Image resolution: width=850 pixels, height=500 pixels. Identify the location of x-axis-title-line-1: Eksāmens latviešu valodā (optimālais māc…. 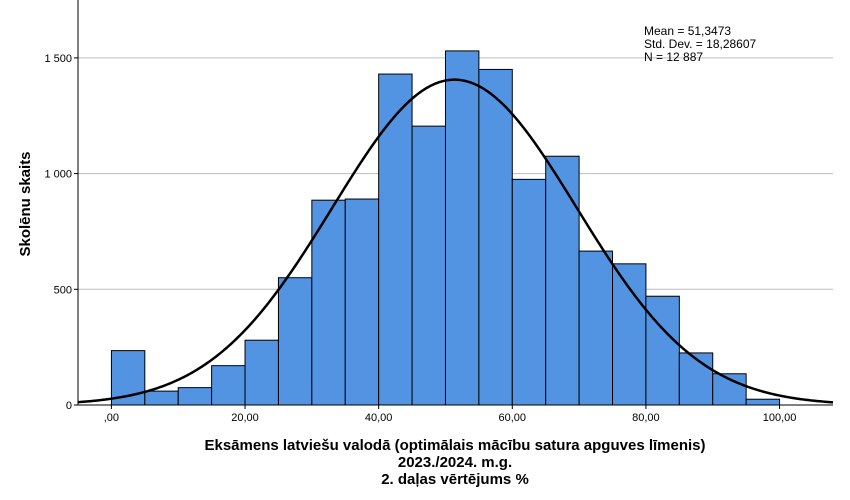
(454, 445).